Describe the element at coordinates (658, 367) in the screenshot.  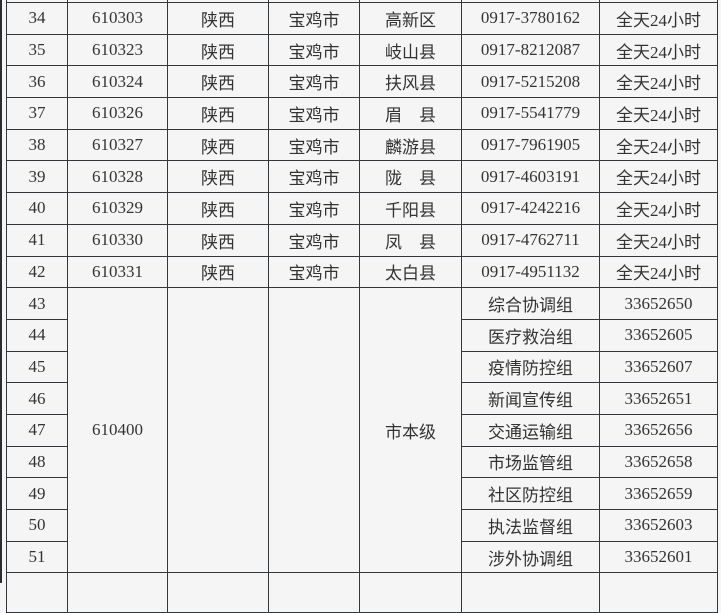
I see `extension-cell: 33652607` at that location.